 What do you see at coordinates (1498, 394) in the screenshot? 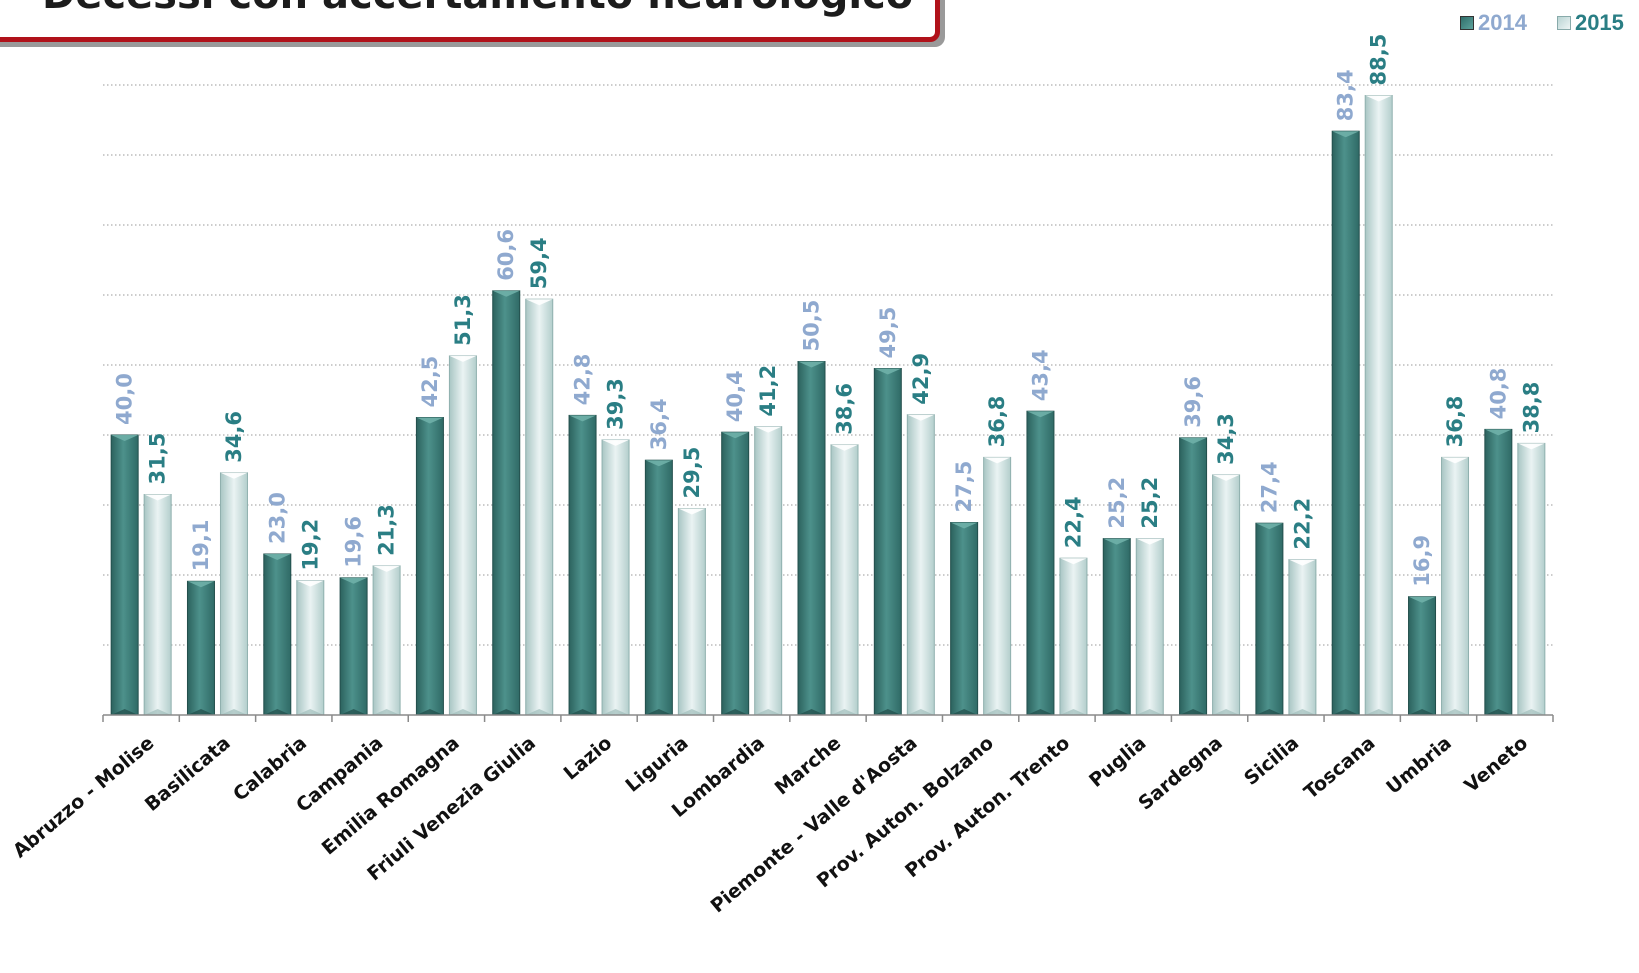
I see `data-label-2014-18: 40,8` at bounding box center [1498, 394].